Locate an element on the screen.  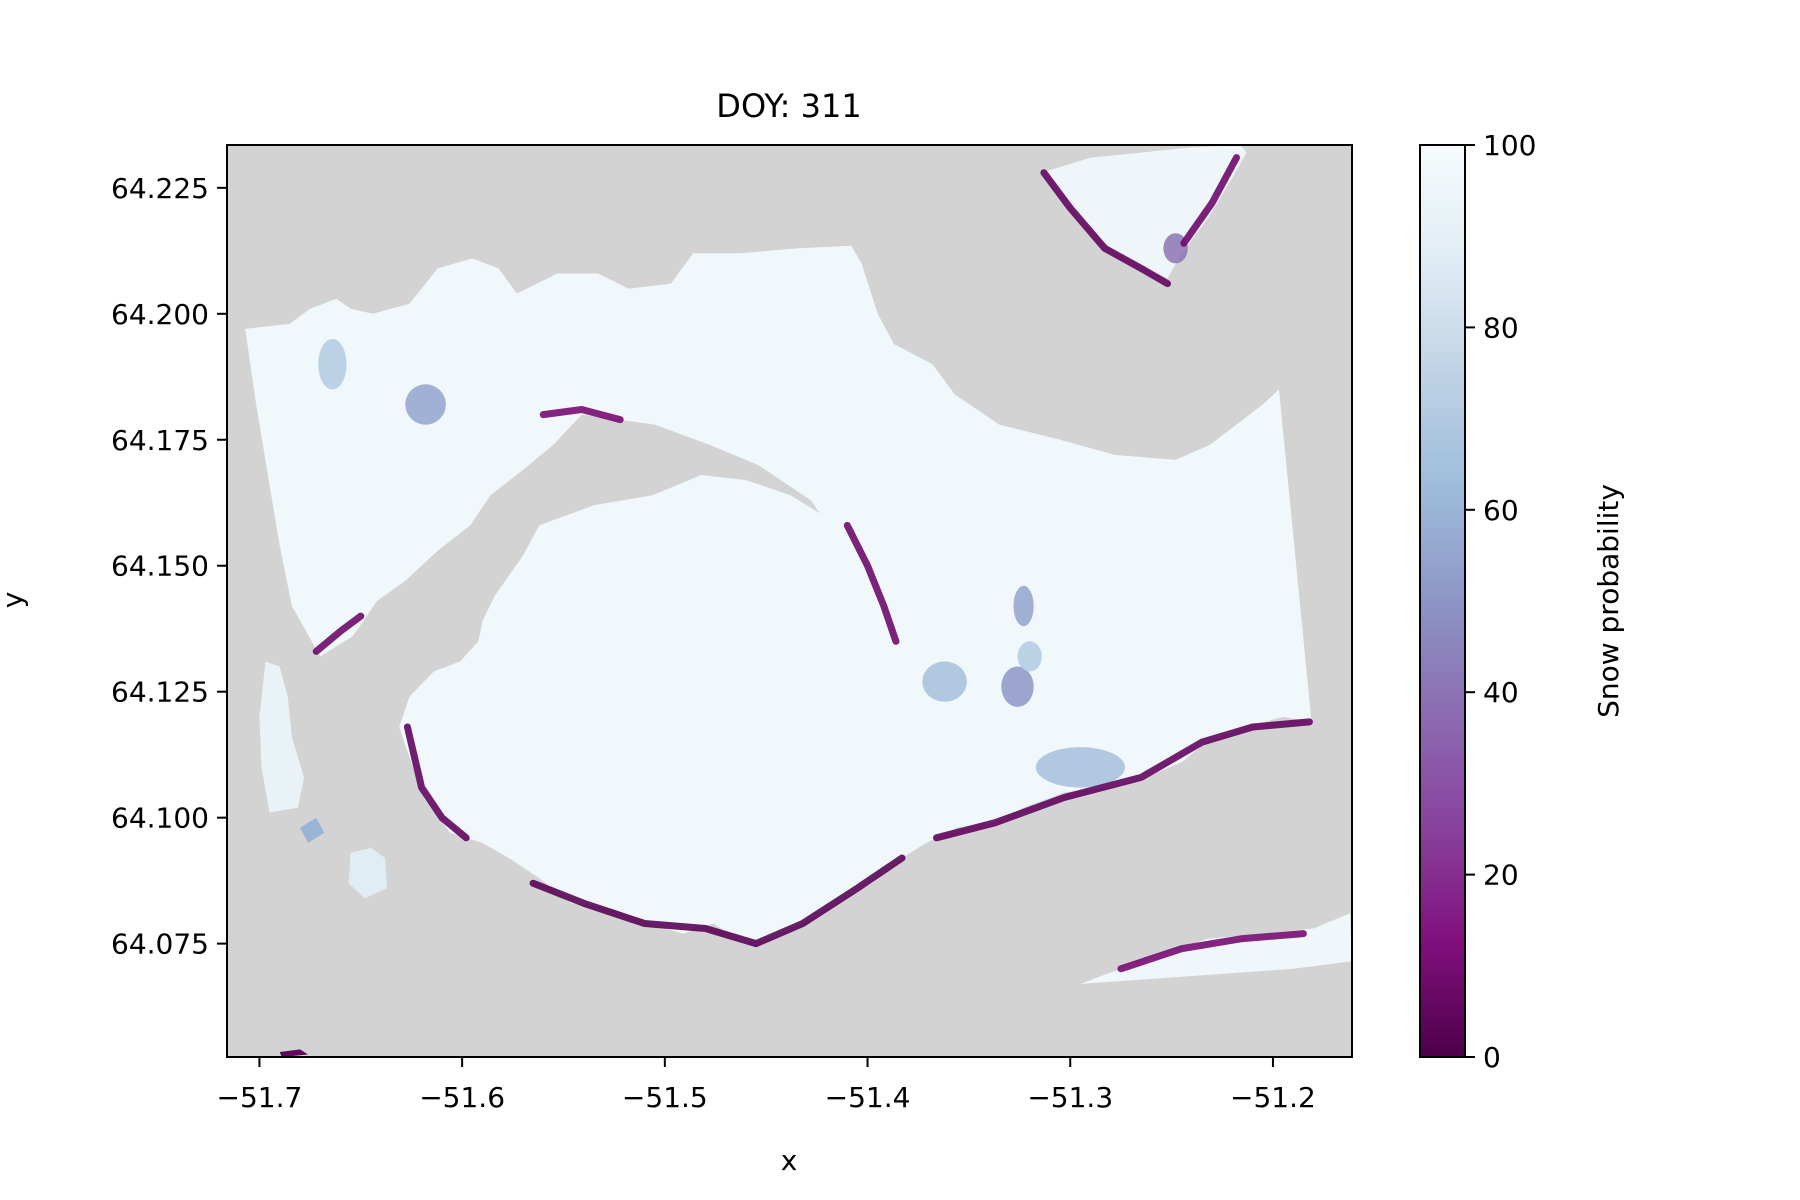
x-tick-label: −51.5 is located at coordinates (665, 1097).